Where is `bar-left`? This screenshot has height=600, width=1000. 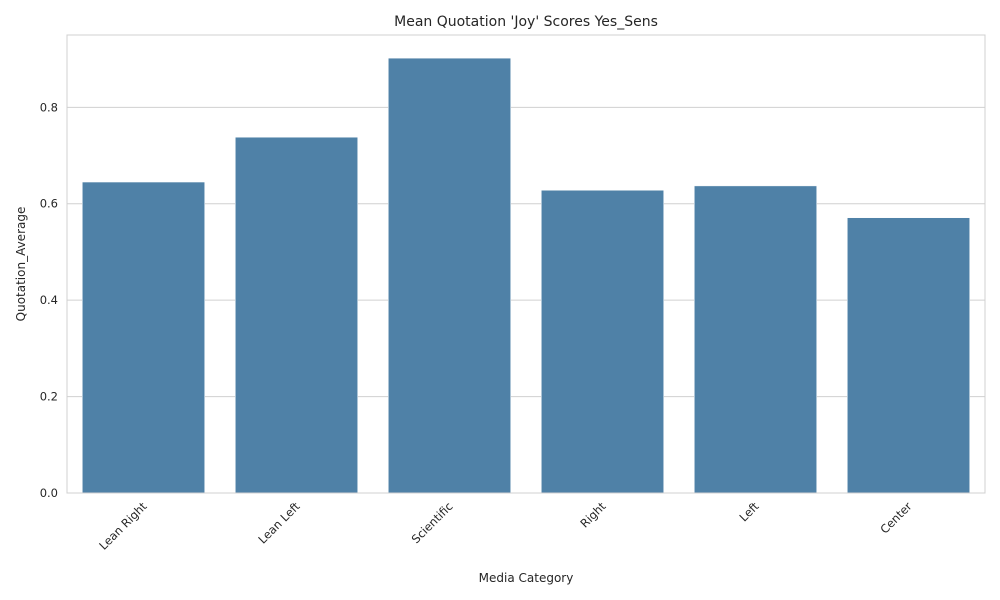
bar-left is located at coordinates (755, 339).